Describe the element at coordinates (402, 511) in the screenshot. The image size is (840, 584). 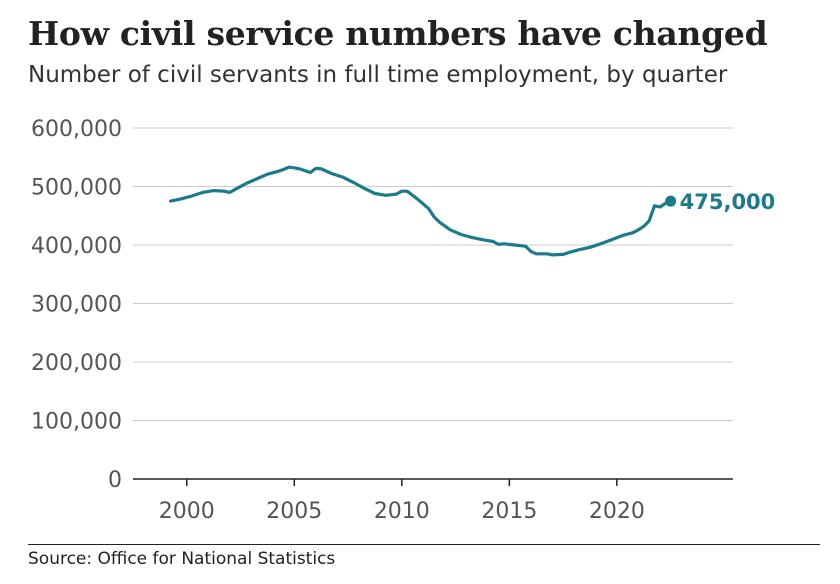
I see `x-tick-label: 2010` at that location.